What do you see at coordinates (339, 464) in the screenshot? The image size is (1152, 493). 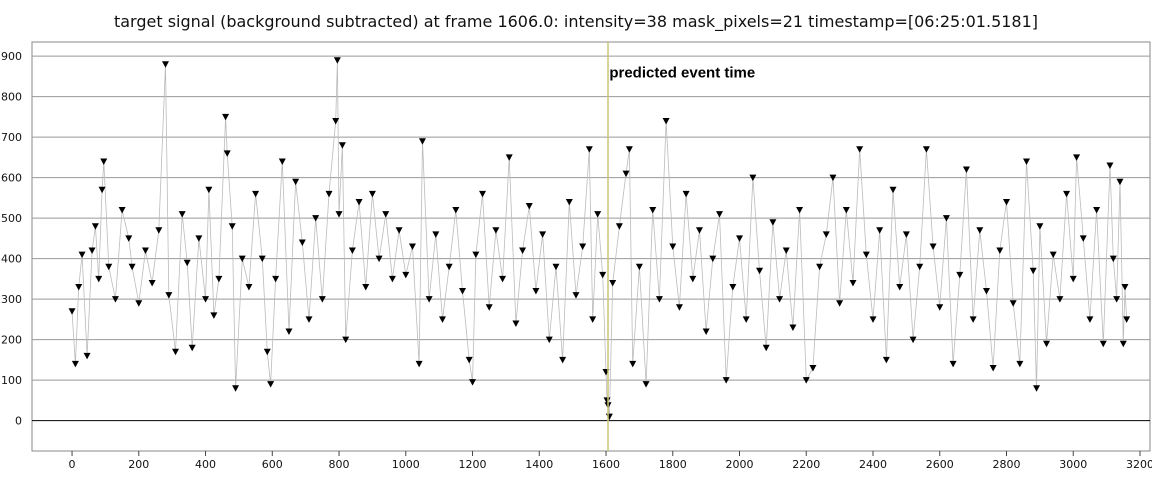 I see `x-tick-label: 800` at bounding box center [339, 464].